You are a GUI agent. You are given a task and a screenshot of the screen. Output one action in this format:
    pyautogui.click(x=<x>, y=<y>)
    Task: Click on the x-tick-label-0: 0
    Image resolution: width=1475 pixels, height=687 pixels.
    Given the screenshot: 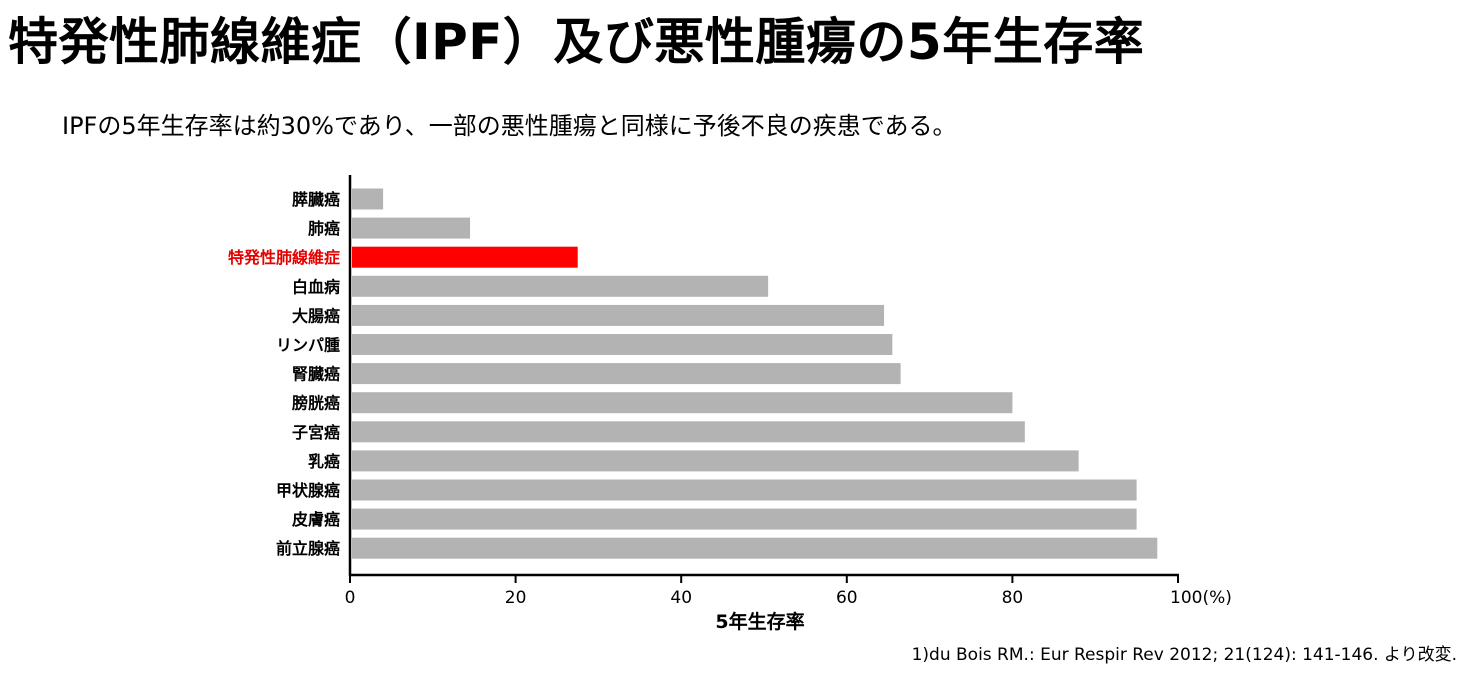 What is the action you would take?
    pyautogui.click(x=350, y=598)
    